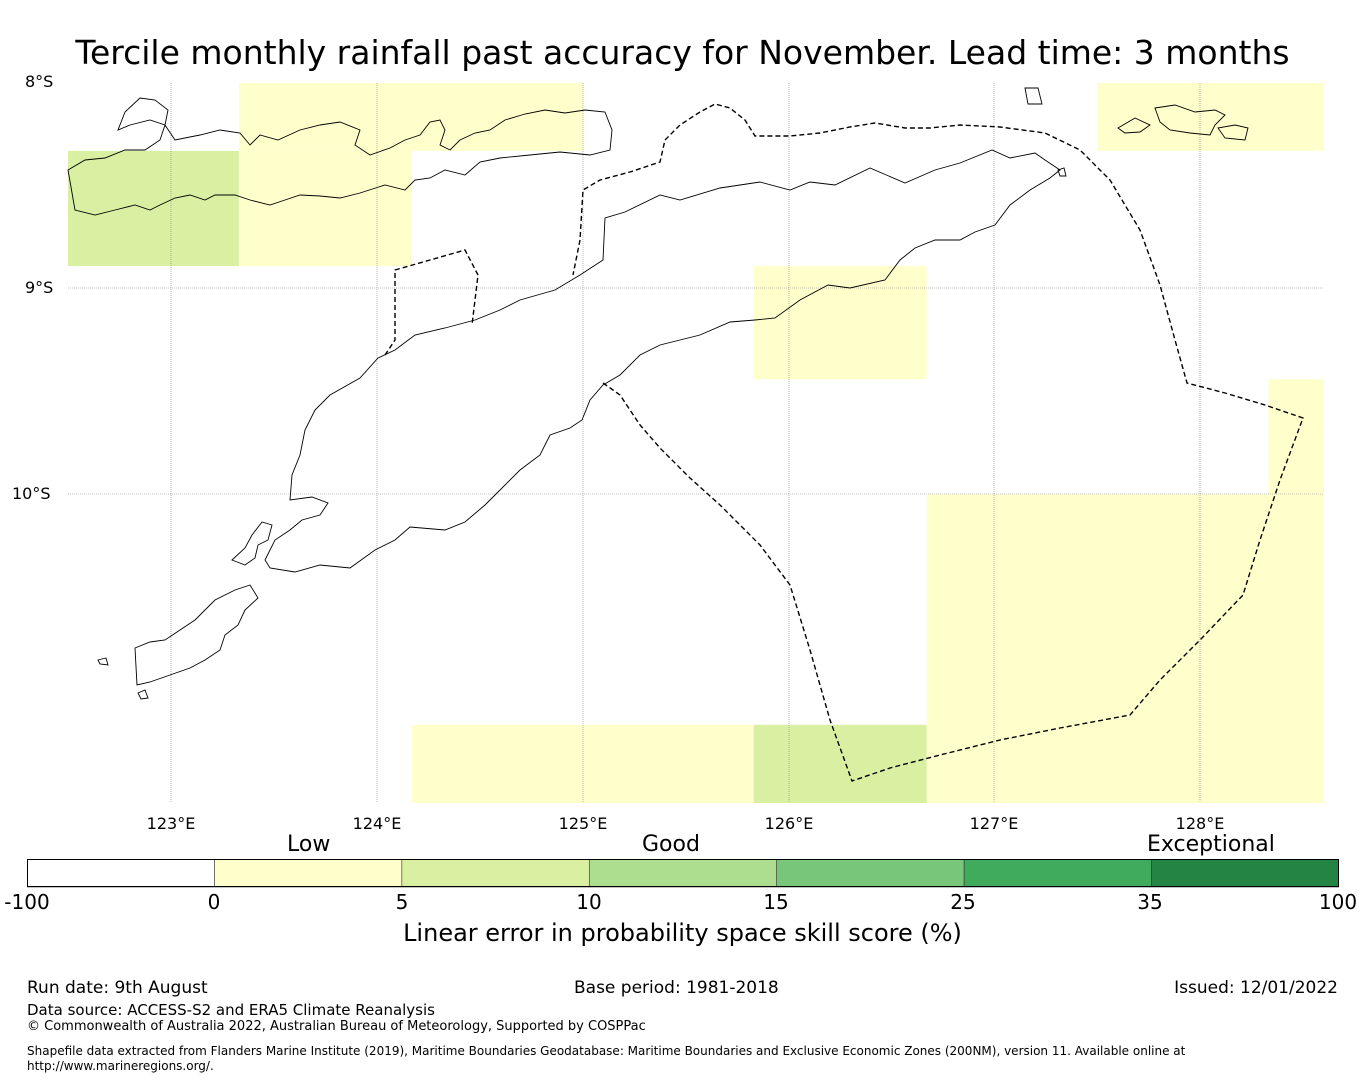  Describe the element at coordinates (1338, 902) in the screenshot. I see `colorbar-tick: 100` at that location.